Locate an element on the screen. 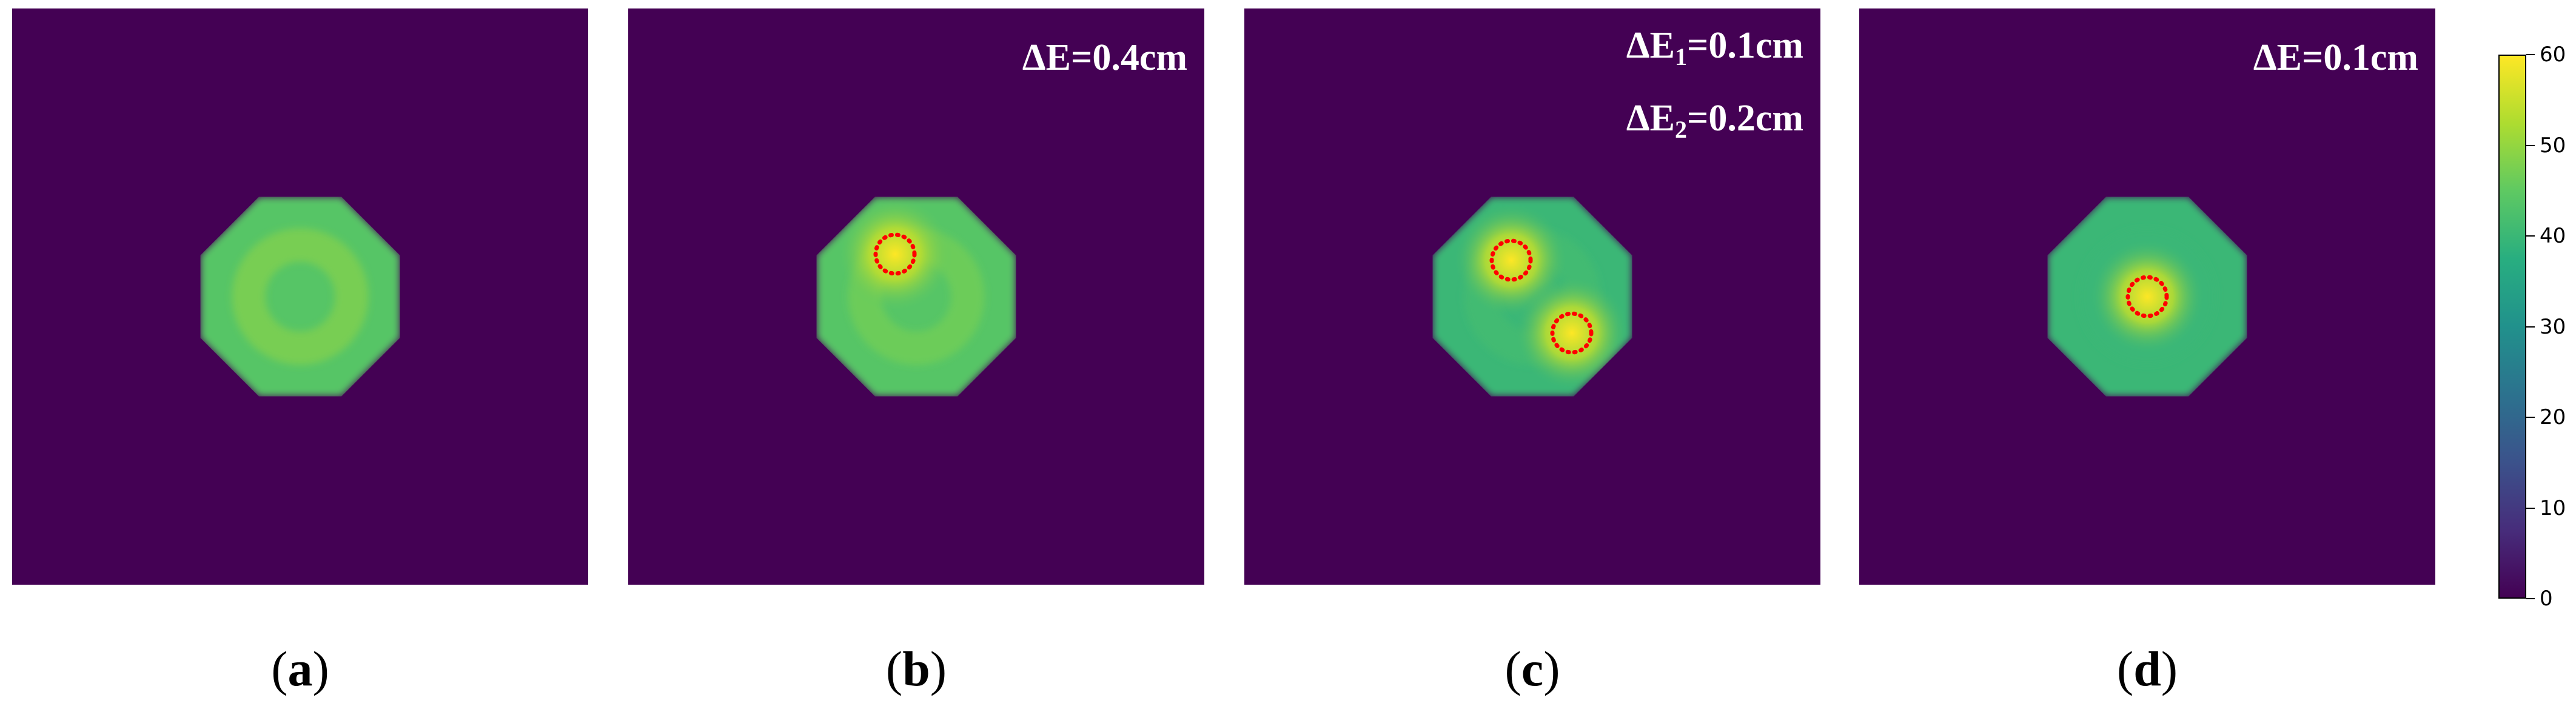 Image resolution: width=2576 pixels, height=706 pixels. annotation-delta-e: ΔE=0.4cm is located at coordinates (1104, 57).